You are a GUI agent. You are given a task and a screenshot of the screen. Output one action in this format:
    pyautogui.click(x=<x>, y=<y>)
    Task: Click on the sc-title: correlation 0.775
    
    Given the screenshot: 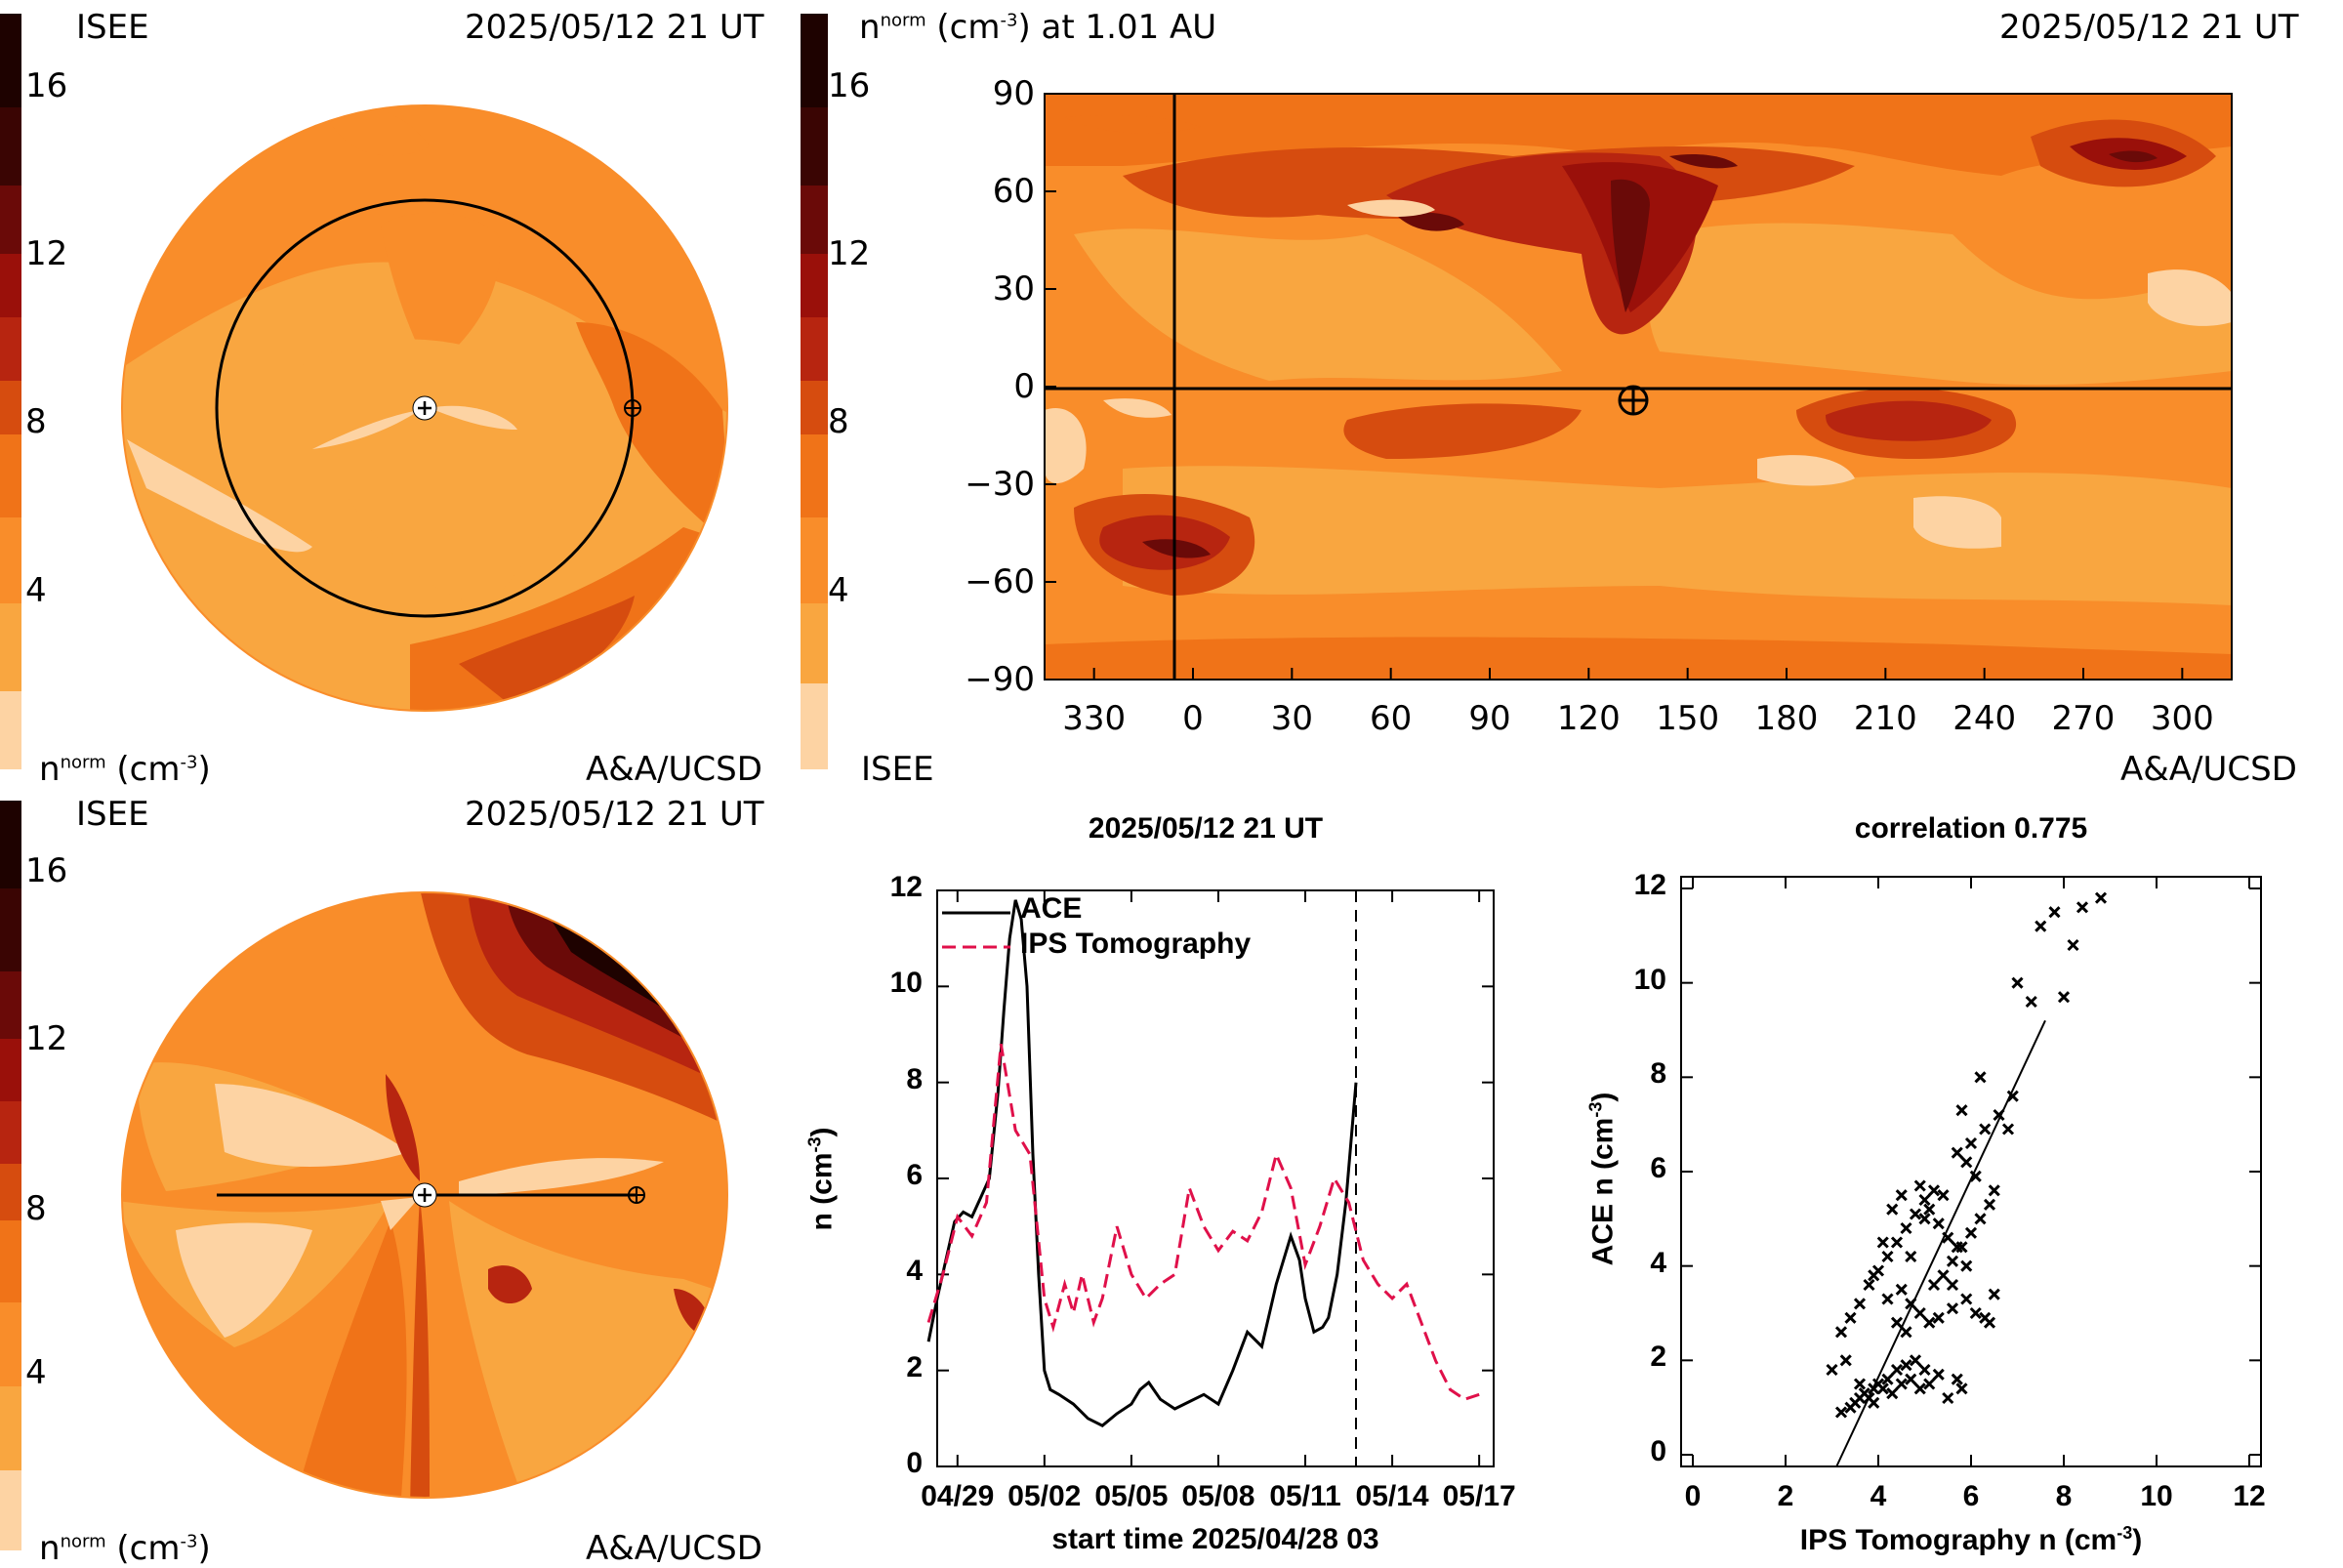 What is the action you would take?
    pyautogui.click(x=1971, y=829)
    